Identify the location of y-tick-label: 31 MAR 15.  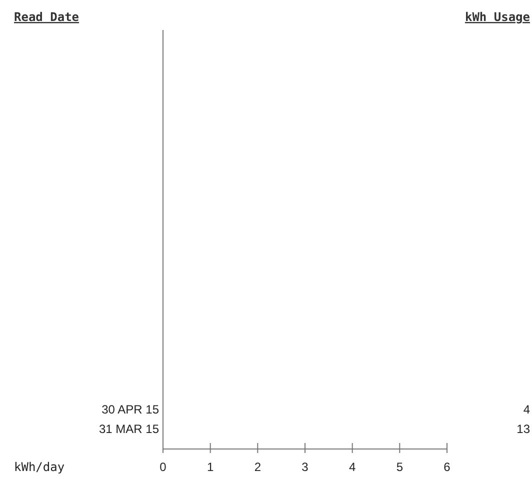
(129, 429).